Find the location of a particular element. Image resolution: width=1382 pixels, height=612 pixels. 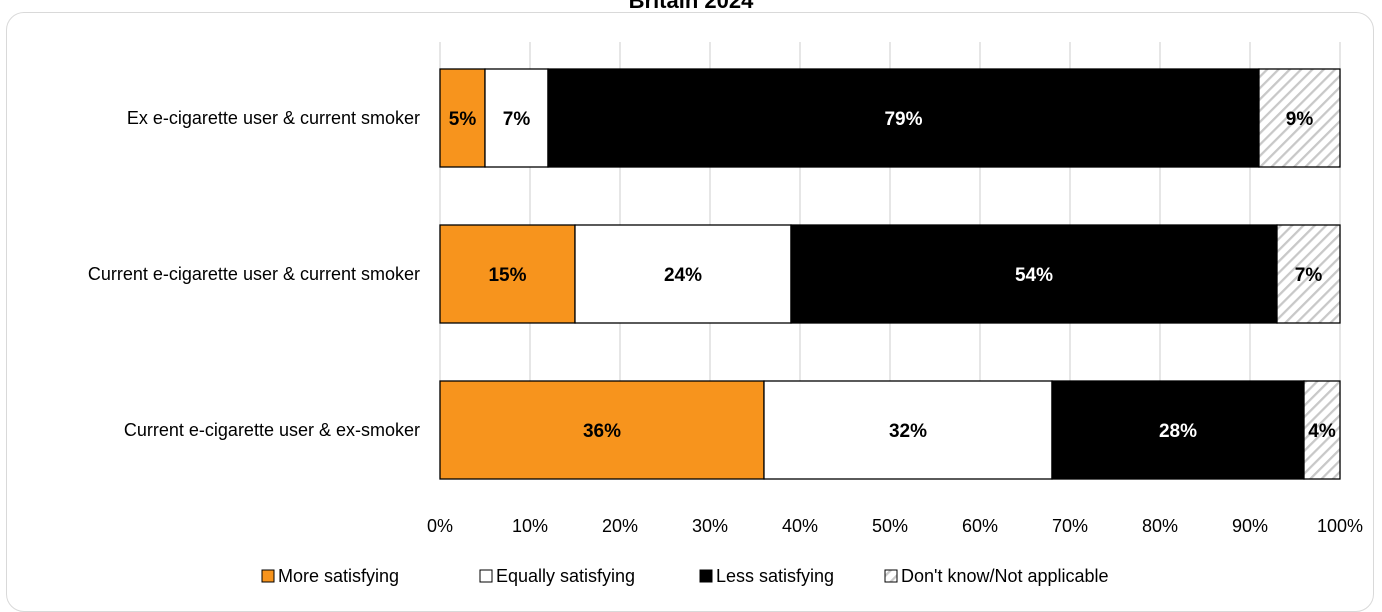

x-tick-label: 40% is located at coordinates (800, 526).